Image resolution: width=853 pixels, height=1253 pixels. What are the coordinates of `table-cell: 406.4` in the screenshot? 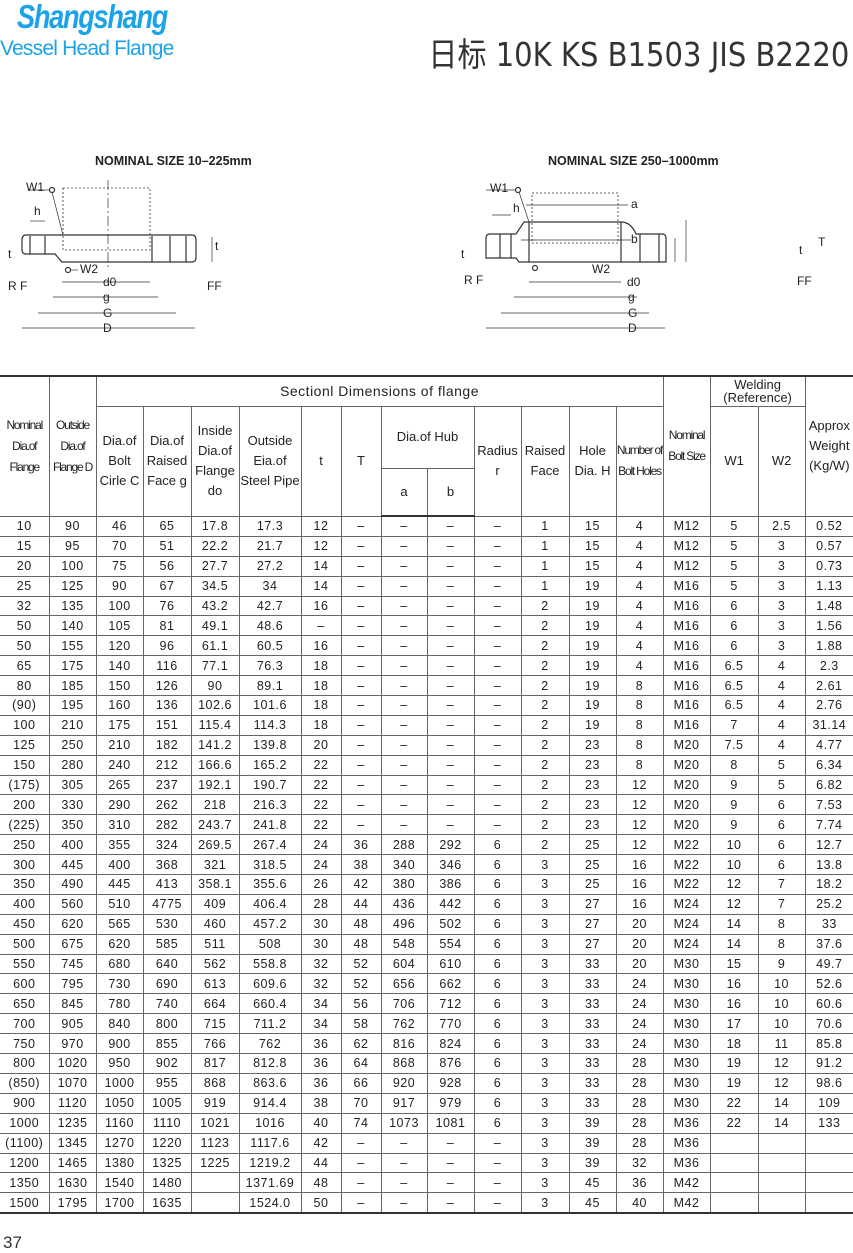 It's located at (270, 904).